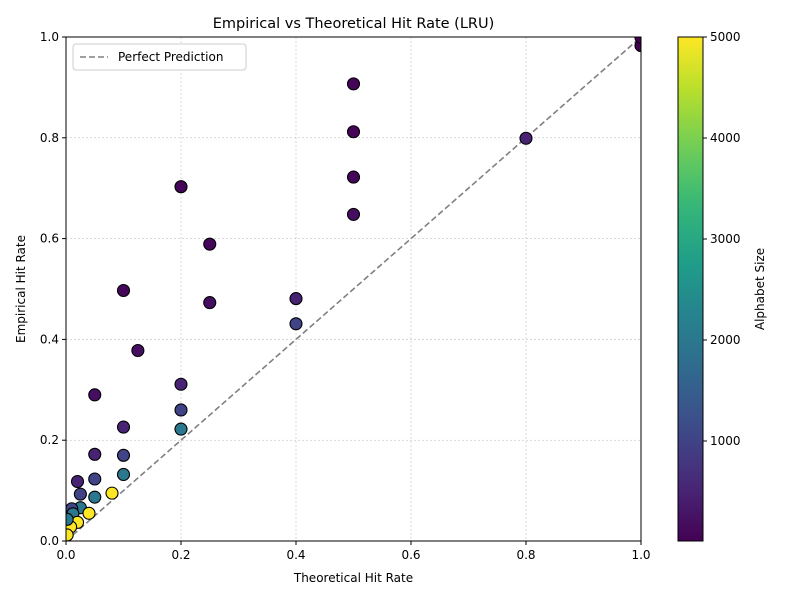 The width and height of the screenshot is (800, 600). Describe the element at coordinates (353, 551) in the screenshot. I see `x-axis-ticks: 0.0 0.2 0.4 0.6 0.8 1.0` at that location.